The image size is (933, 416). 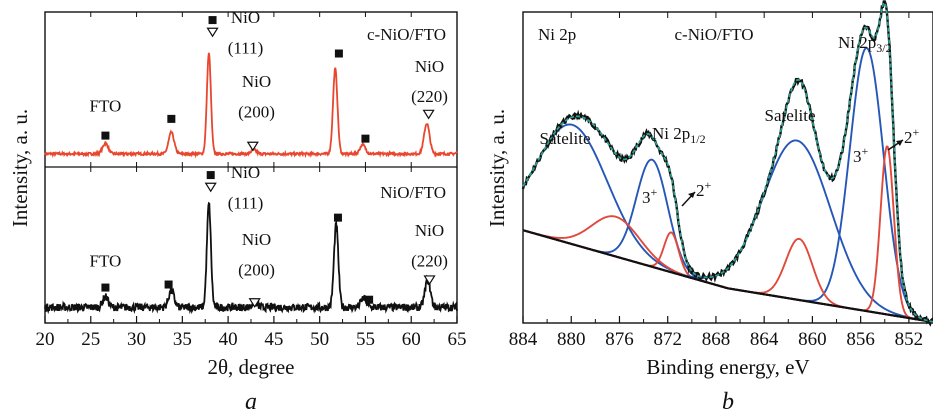 What do you see at coordinates (790, 115) in the screenshot?
I see `xps-label-satelite-right: Satelite` at bounding box center [790, 115].